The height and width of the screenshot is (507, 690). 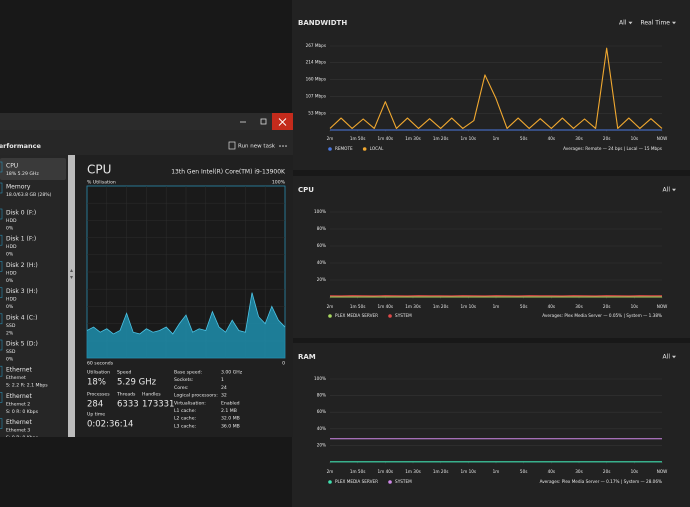 What do you see at coordinates (496, 138) in the screenshot?
I see `x-tick-label: 1m` at bounding box center [496, 138].